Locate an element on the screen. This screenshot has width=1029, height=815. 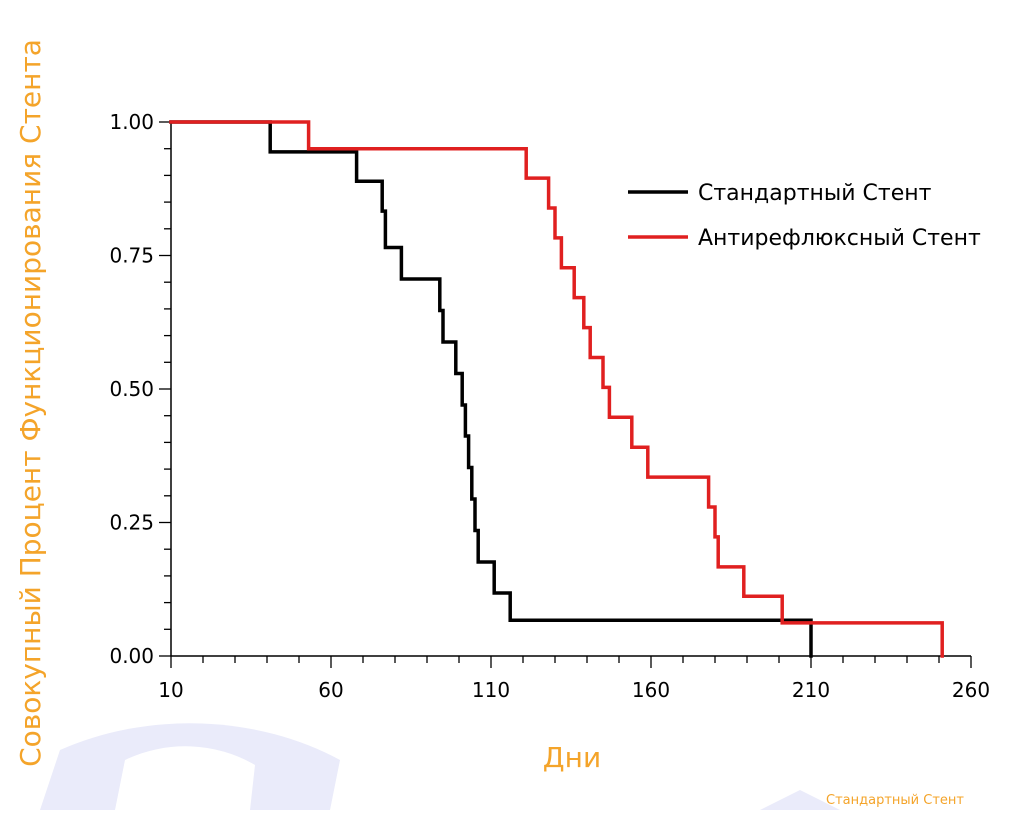
watermark-logo is located at coordinates (440, 766).